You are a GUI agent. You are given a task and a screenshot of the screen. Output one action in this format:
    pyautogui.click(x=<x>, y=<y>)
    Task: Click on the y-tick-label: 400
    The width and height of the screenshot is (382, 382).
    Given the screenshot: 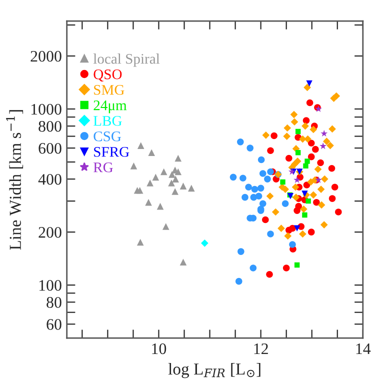 What is the action you would take?
    pyautogui.click(x=50, y=179)
    